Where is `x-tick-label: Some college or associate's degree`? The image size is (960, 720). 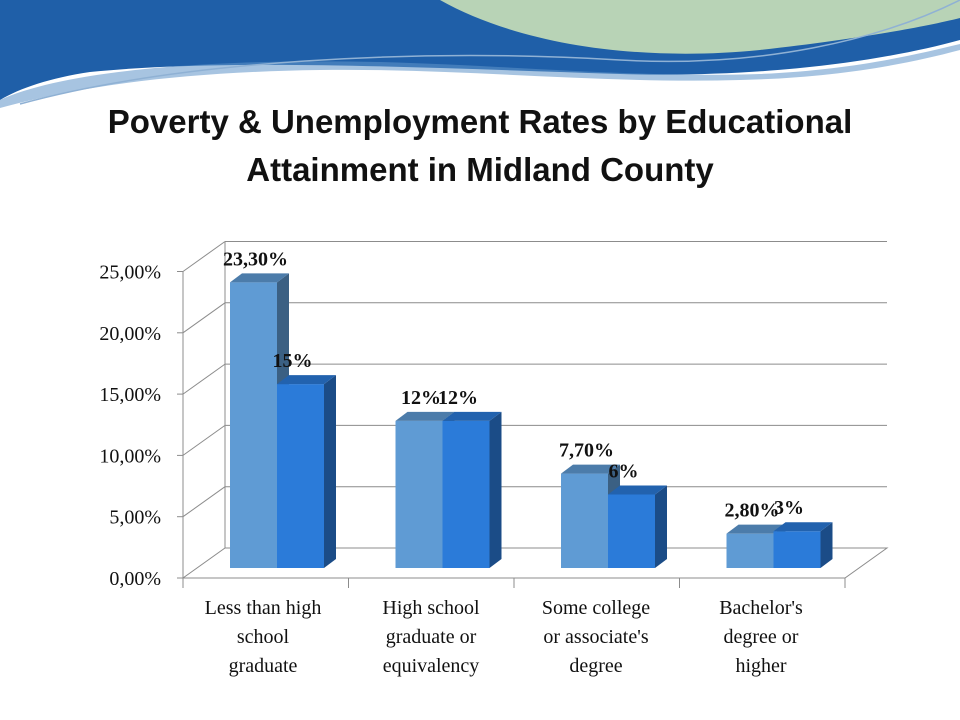 x-tick-label: Some college or associate's degree is located at coordinates (596, 637).